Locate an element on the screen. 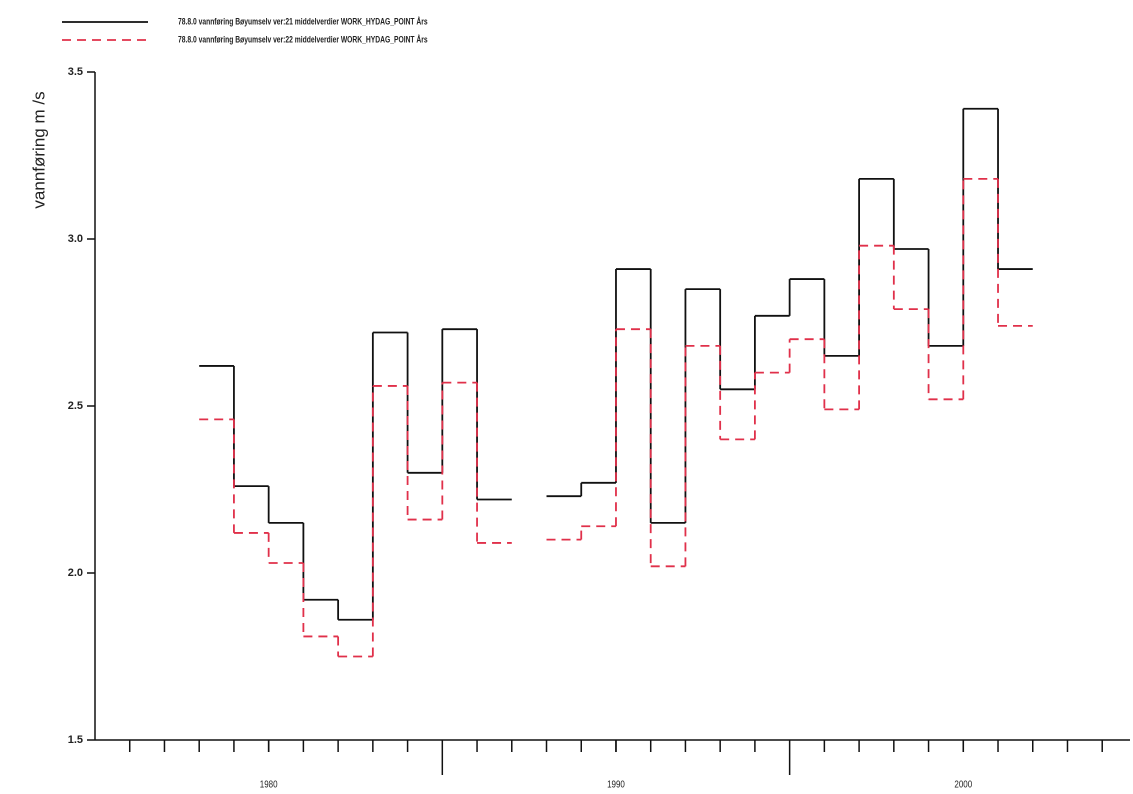  y-axis-label: vannføring m /s is located at coordinates (38, 149).